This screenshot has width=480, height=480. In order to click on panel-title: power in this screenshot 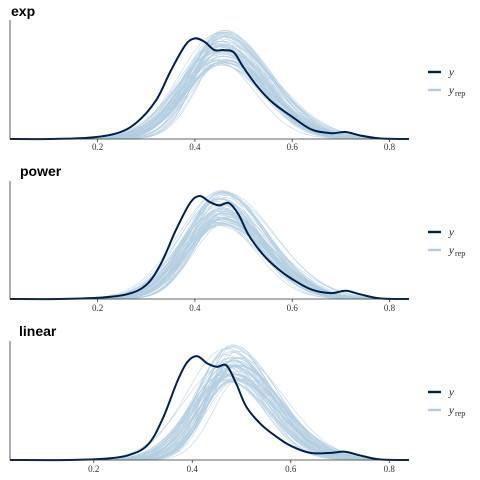, I will do `click(41, 171)`.